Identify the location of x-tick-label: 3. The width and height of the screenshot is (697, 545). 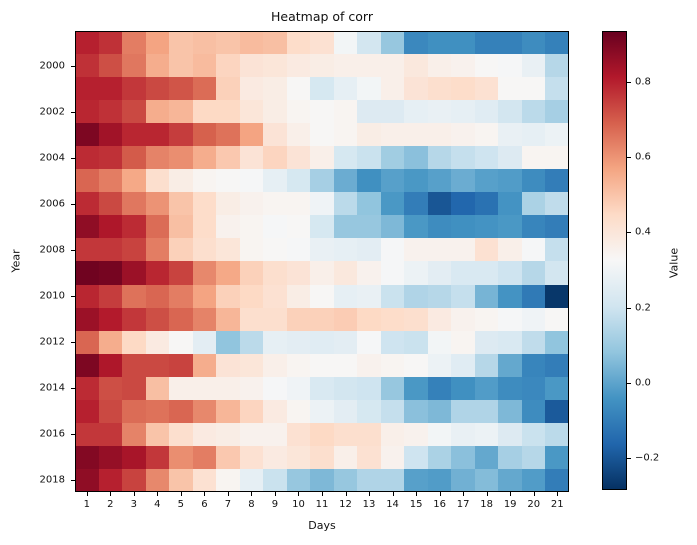
(133, 504).